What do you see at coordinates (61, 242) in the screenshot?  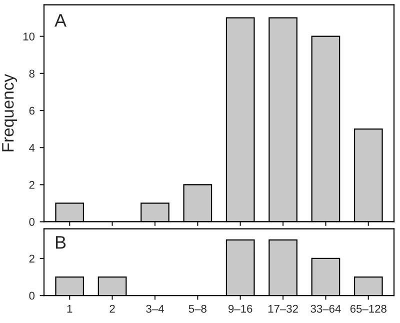 I see `annotation: B` at bounding box center [61, 242].